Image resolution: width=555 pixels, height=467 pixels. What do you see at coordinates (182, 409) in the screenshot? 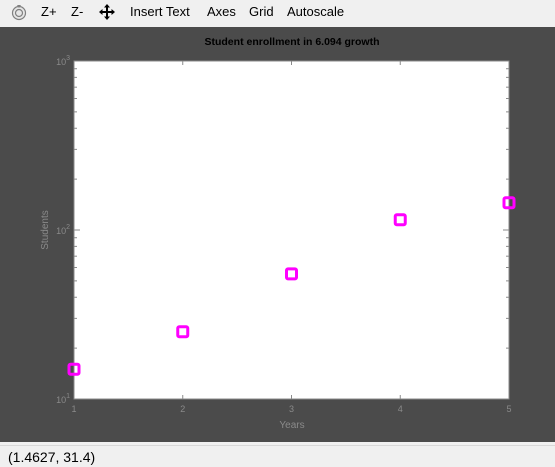
I see `x-tick-label: 2` at bounding box center [182, 409].